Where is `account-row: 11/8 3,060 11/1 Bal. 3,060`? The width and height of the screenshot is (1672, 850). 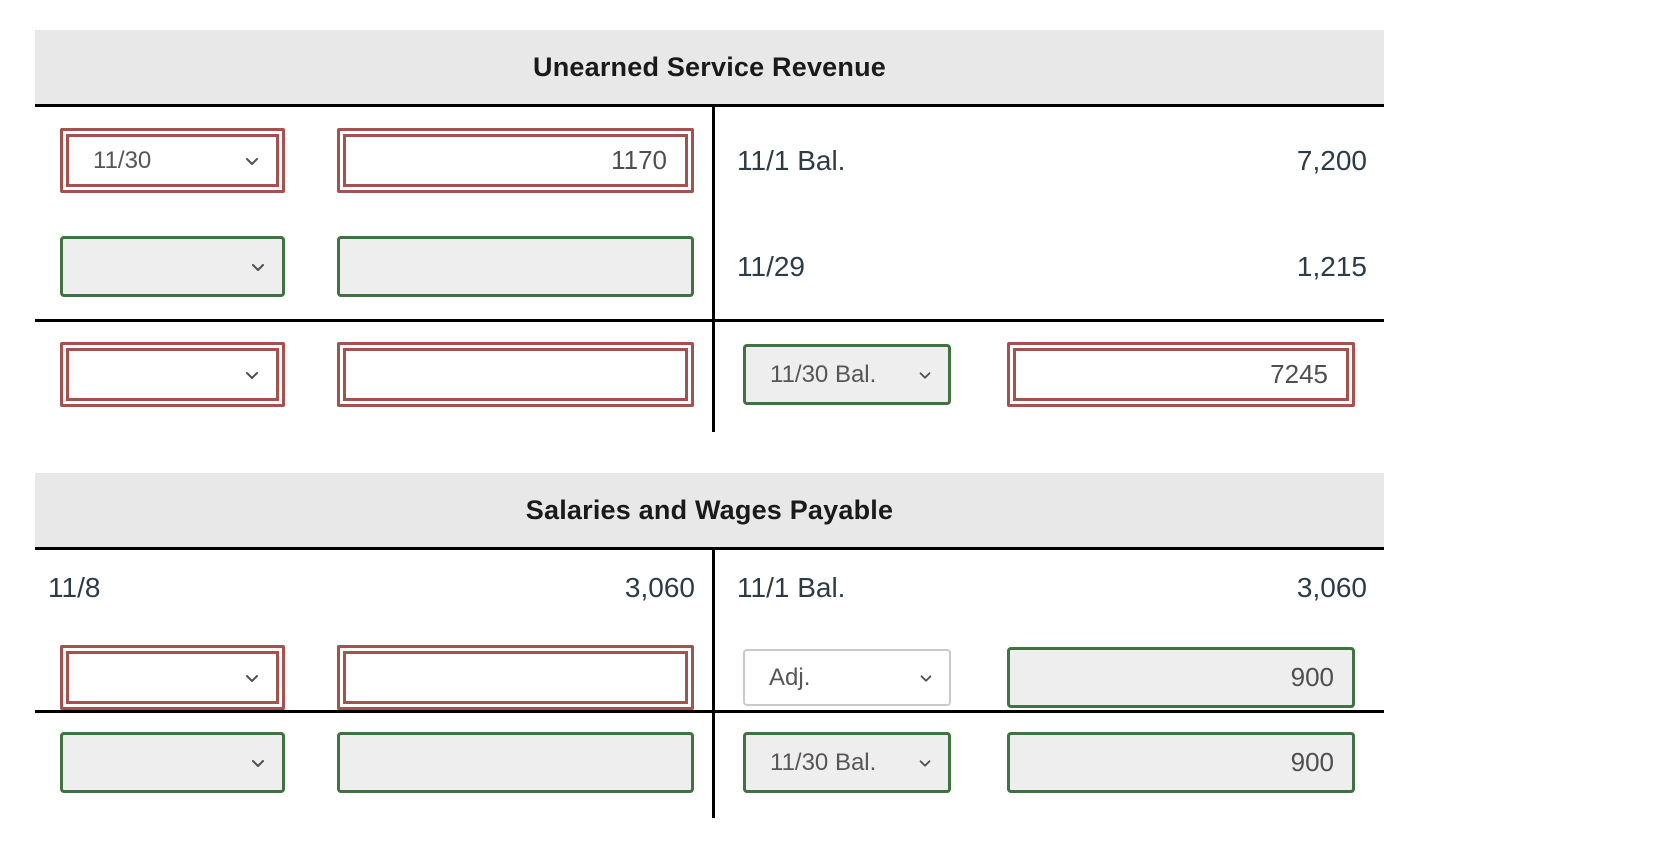
account-row: 11/8 3,060 11/1 Bal. 3,060 is located at coordinates (709, 579).